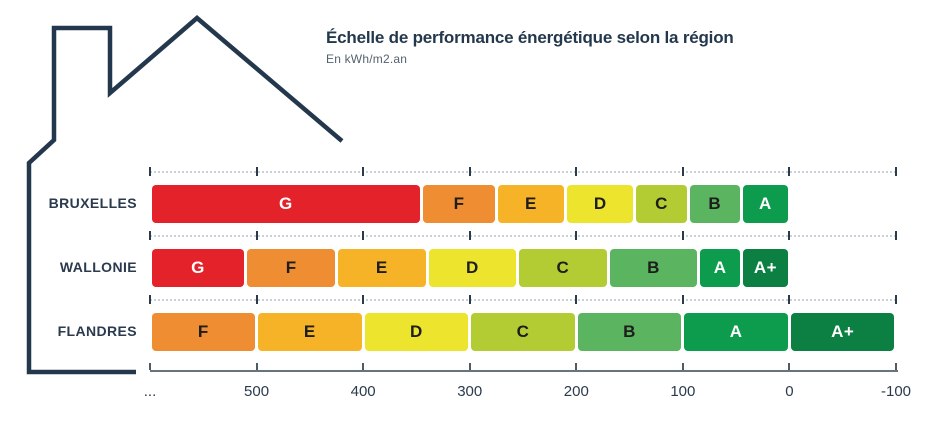 This screenshot has width=930, height=423. Describe the element at coordinates (98, 267) in the screenshot. I see `region-label-wallonie: WALLONIE` at that location.